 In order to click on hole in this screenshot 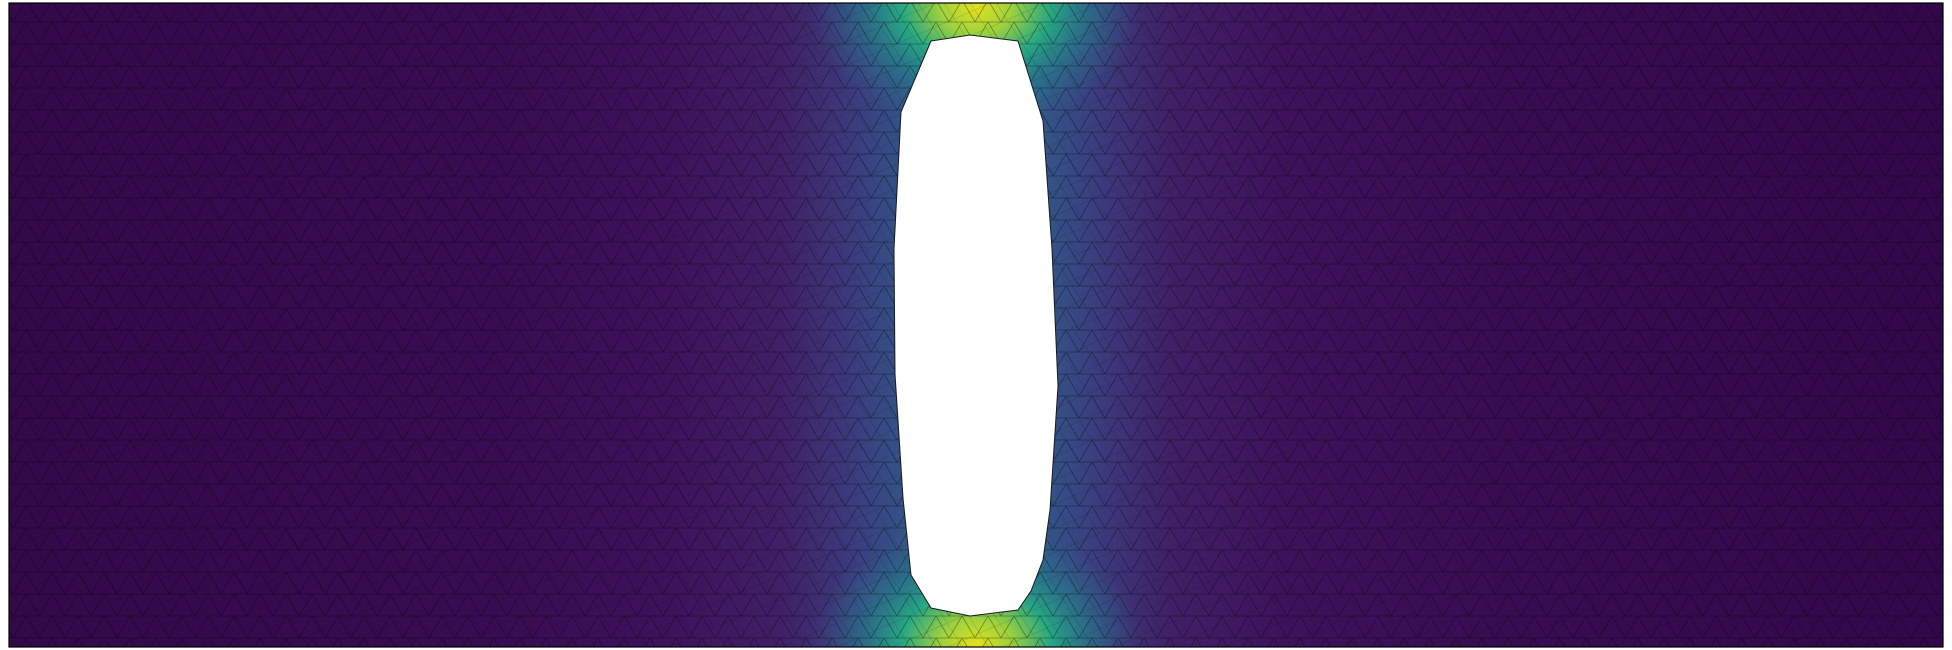, I will do `click(976, 325)`.